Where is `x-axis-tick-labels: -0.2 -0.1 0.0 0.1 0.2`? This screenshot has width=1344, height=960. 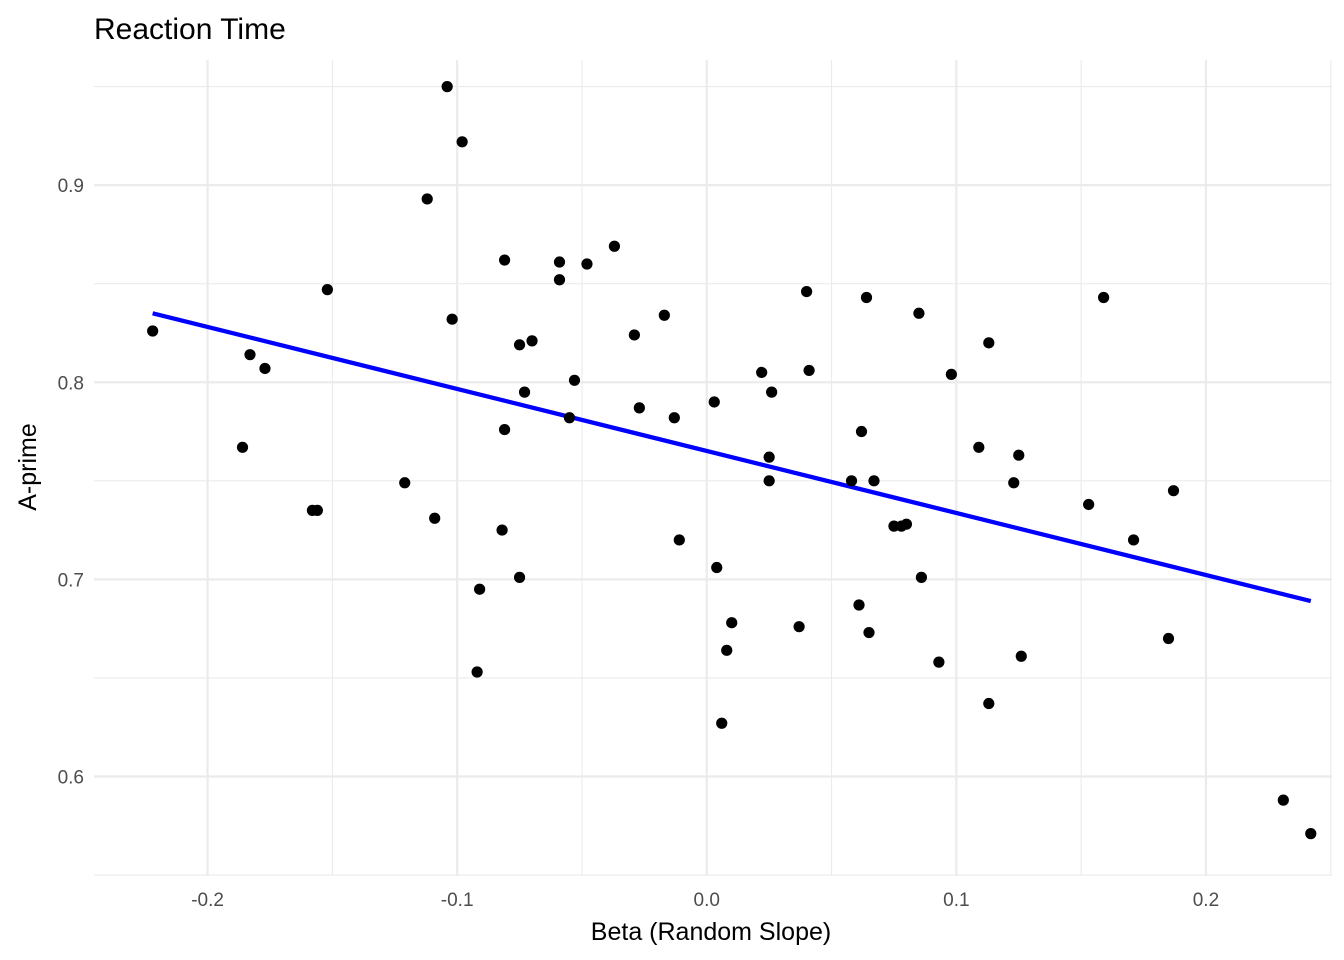
x-axis-tick-labels: -0.2 -0.1 0.0 0.1 0.2 is located at coordinates (705, 900).